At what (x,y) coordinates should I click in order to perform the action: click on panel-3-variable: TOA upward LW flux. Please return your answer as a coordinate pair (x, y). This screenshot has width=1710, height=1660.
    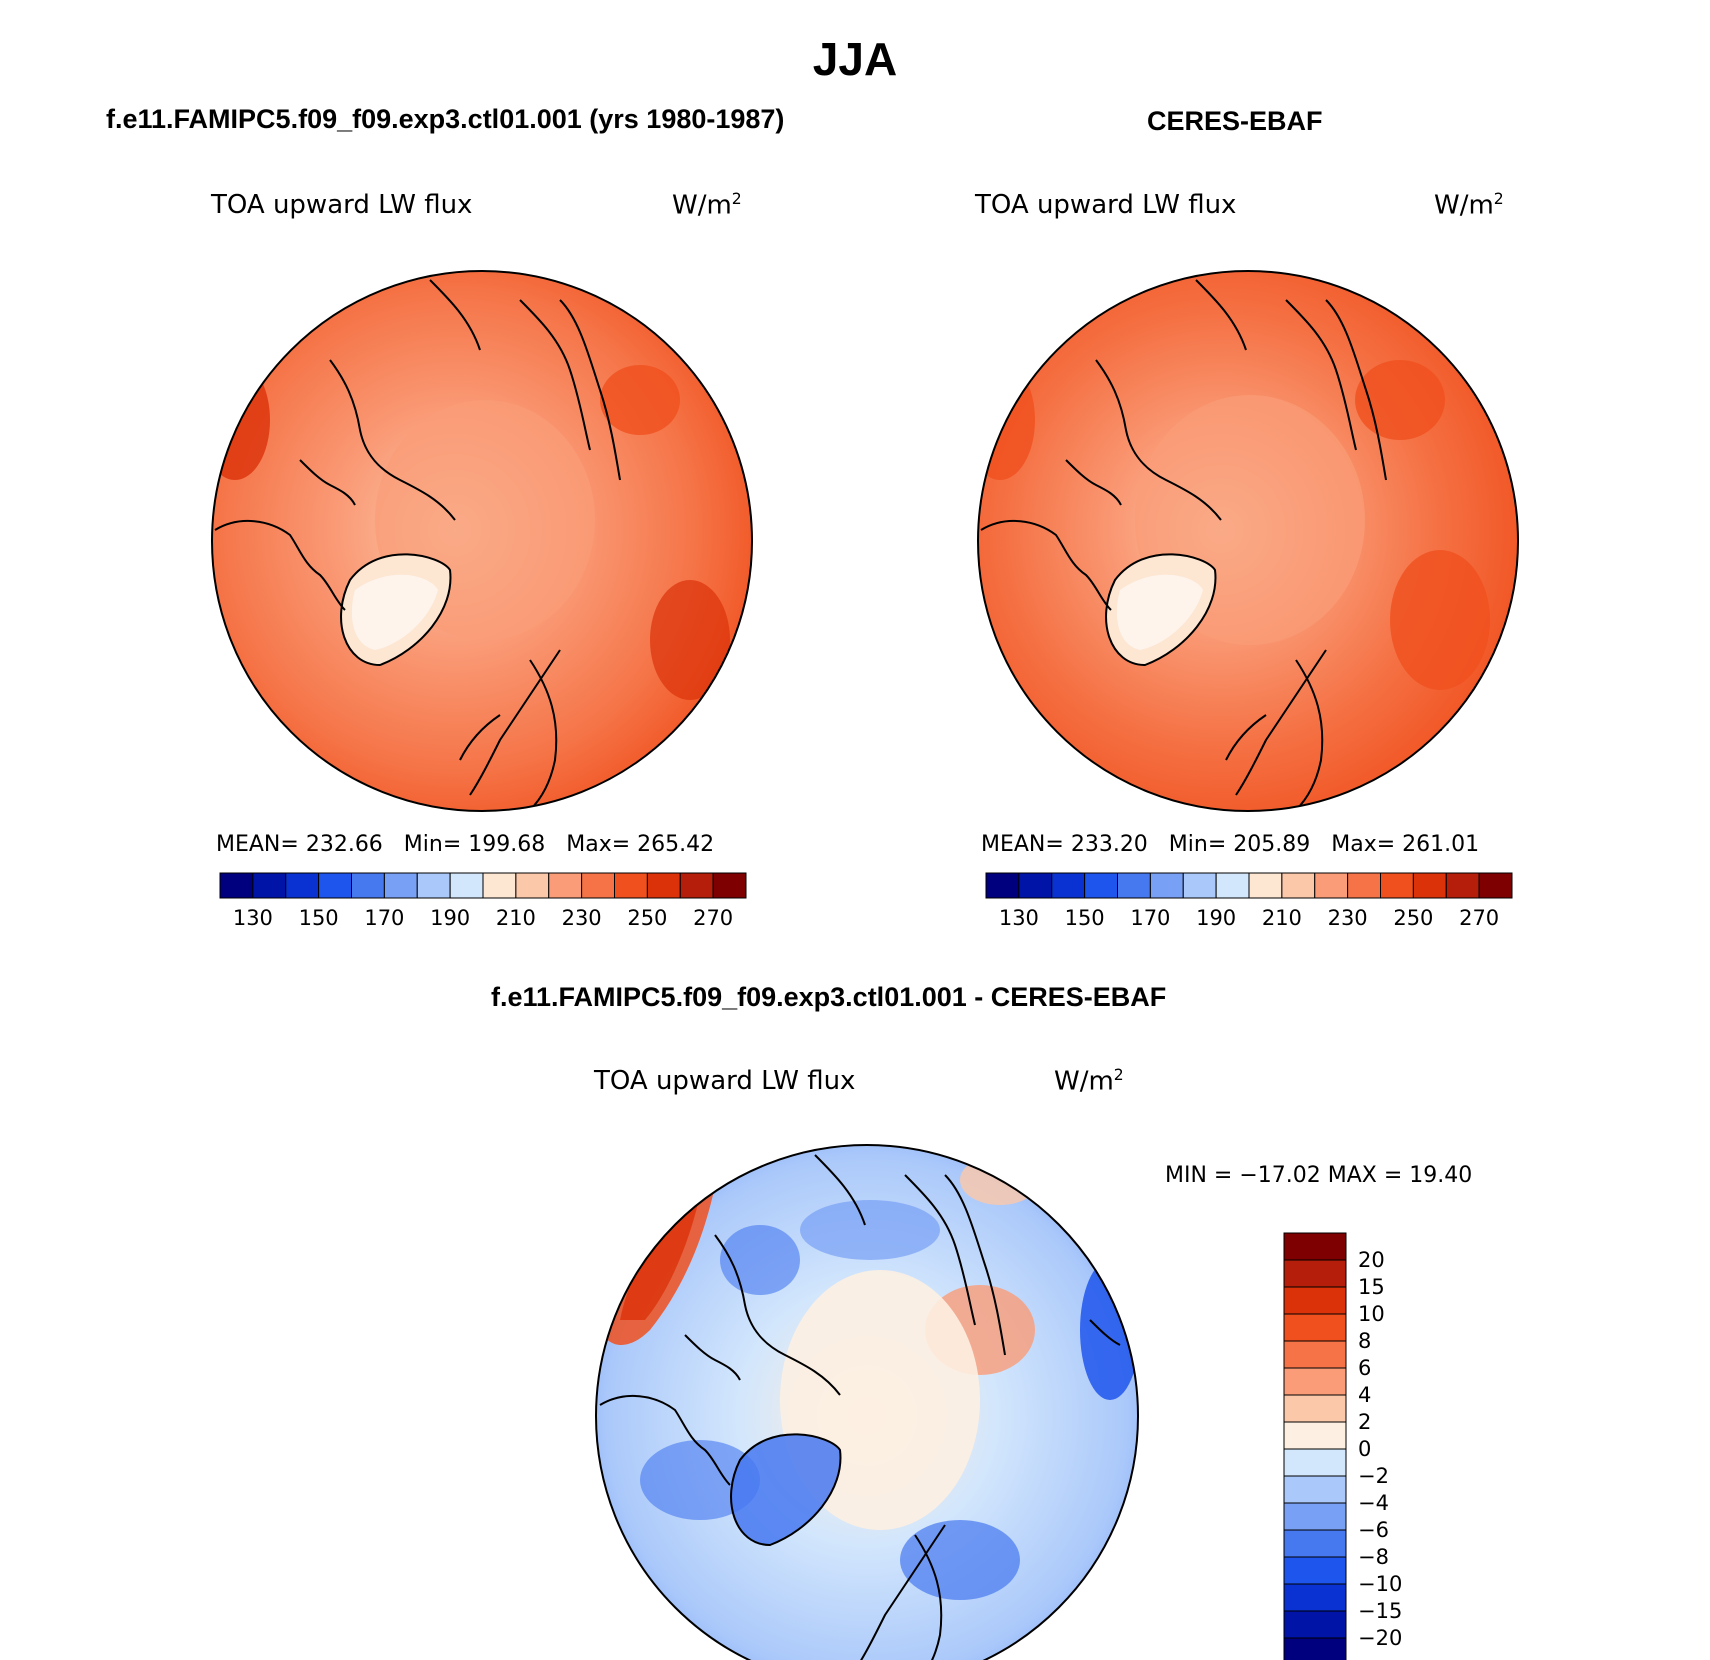
    Looking at the image, I should click on (725, 1081).